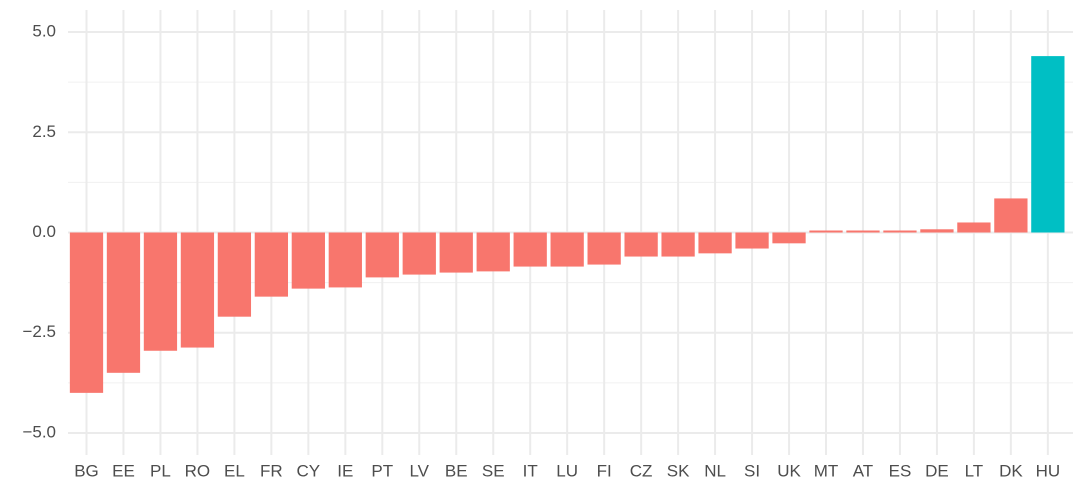 This screenshot has width=1073, height=484. I want to click on x-tick-label: DE, so click(937, 470).